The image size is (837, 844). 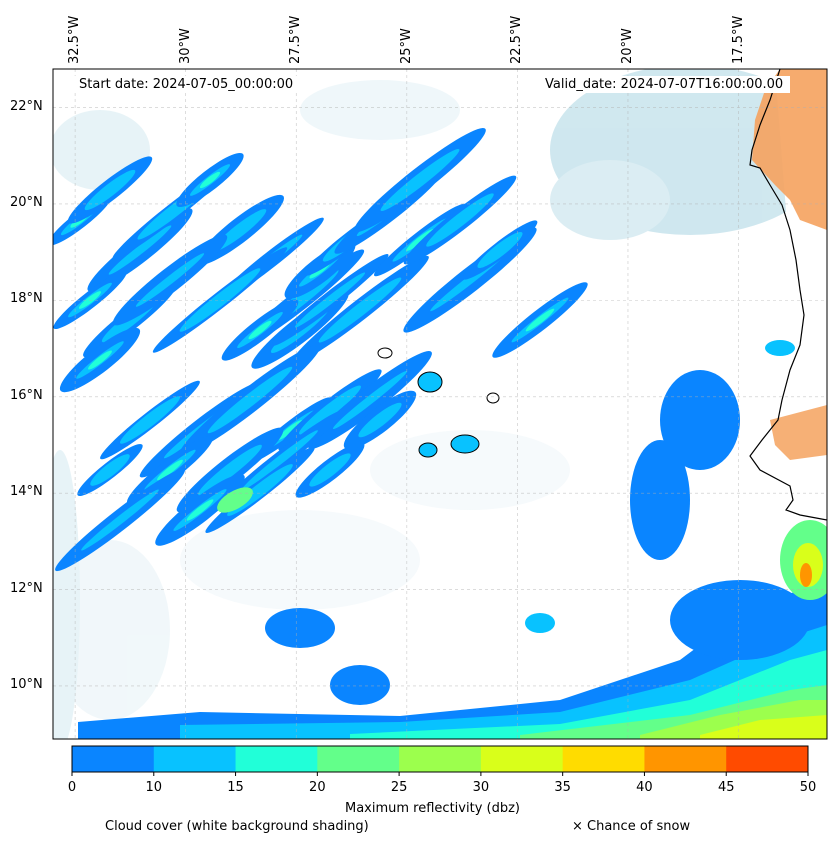 I want to click on longitude-tick-label: 30°W, so click(x=185, y=46).